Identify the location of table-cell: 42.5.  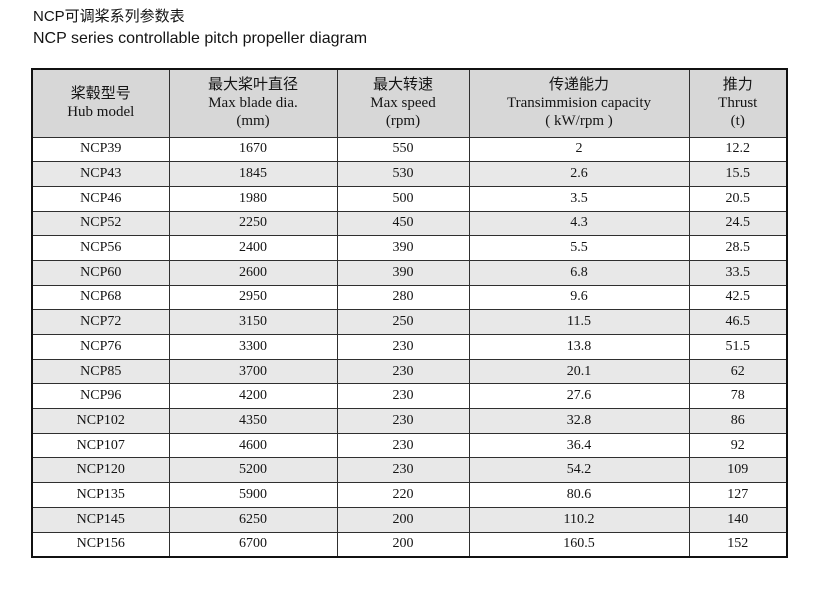
(738, 297).